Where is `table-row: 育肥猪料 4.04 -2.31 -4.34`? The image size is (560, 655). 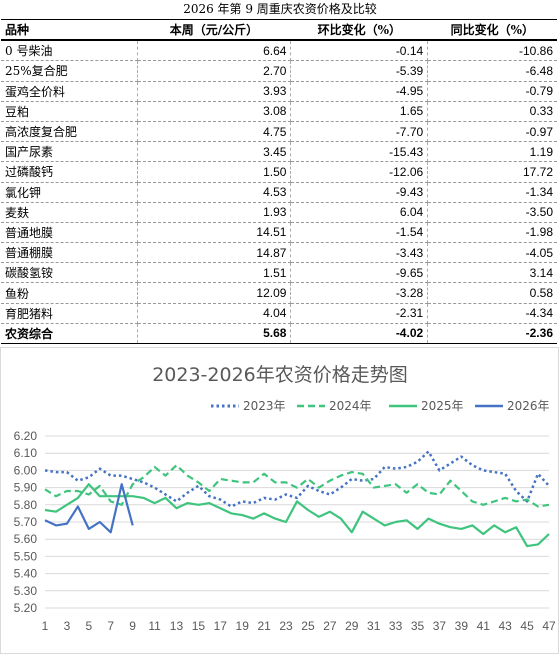 table-row: 育肥猪料 4.04 -2.31 -4.34 is located at coordinates (279, 313).